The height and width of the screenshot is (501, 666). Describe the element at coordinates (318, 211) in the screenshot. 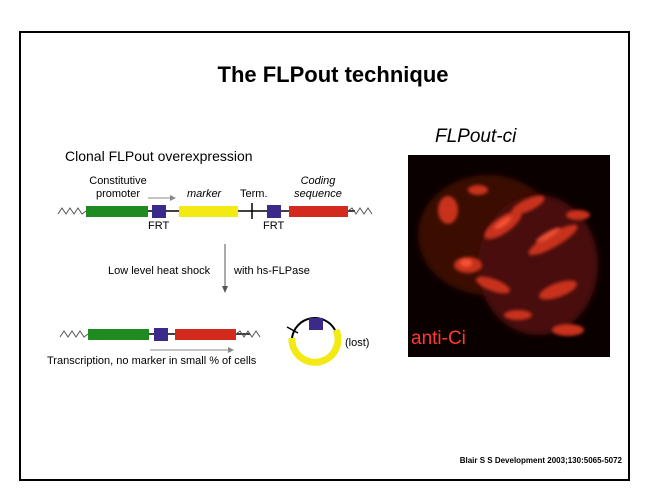

I see `coding-block` at that location.